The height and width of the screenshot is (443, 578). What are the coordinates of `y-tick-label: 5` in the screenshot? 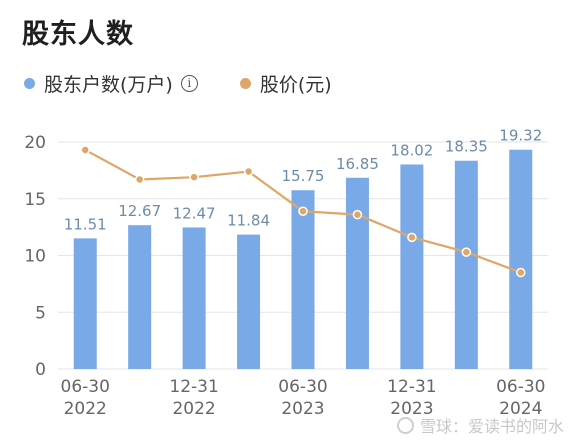 It's located at (40, 313).